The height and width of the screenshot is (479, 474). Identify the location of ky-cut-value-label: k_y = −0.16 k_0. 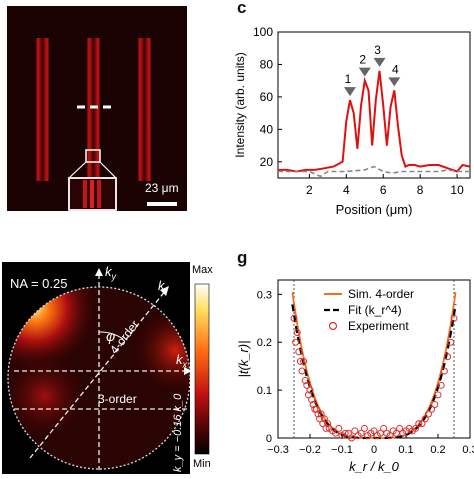
(178, 432).